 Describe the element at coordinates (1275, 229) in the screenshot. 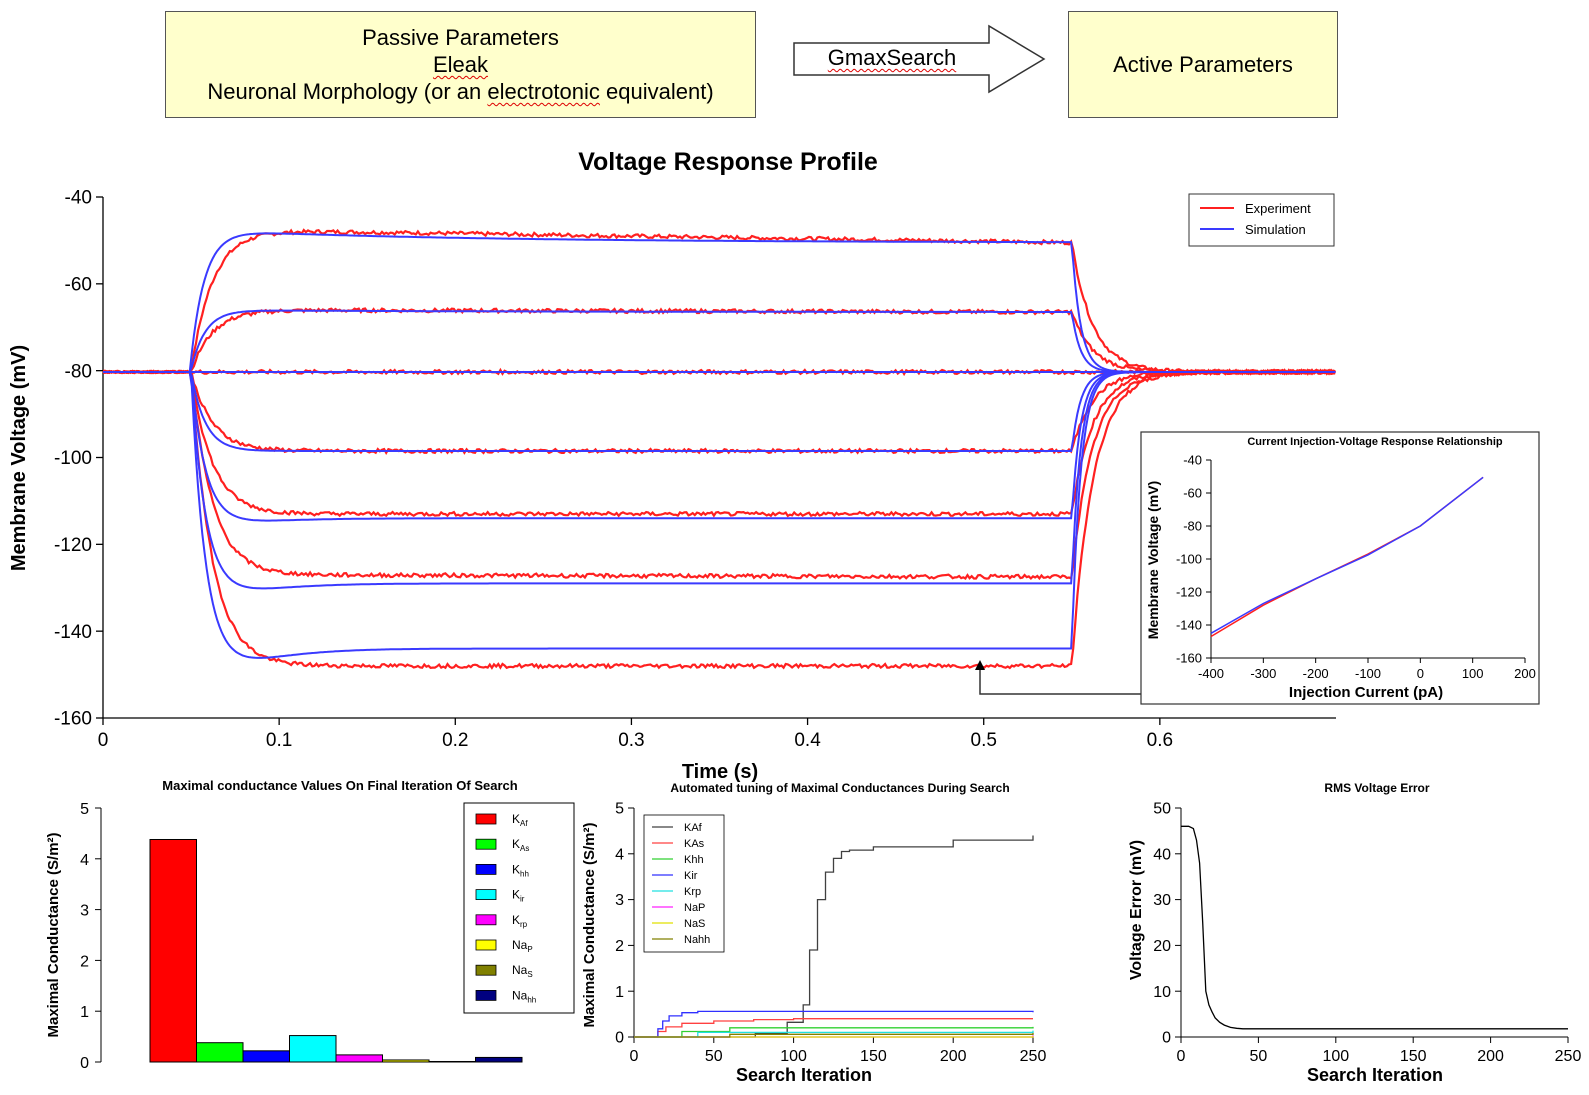

I see `legend-label: Simulation` at that location.